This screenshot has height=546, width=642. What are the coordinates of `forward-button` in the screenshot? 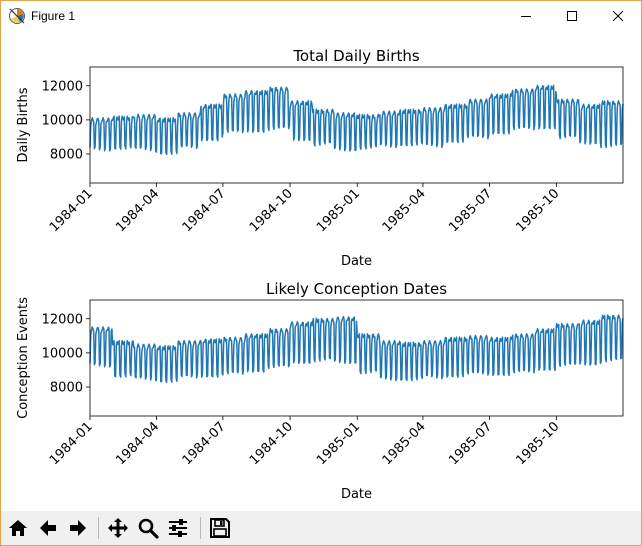 It's located at (78, 528).